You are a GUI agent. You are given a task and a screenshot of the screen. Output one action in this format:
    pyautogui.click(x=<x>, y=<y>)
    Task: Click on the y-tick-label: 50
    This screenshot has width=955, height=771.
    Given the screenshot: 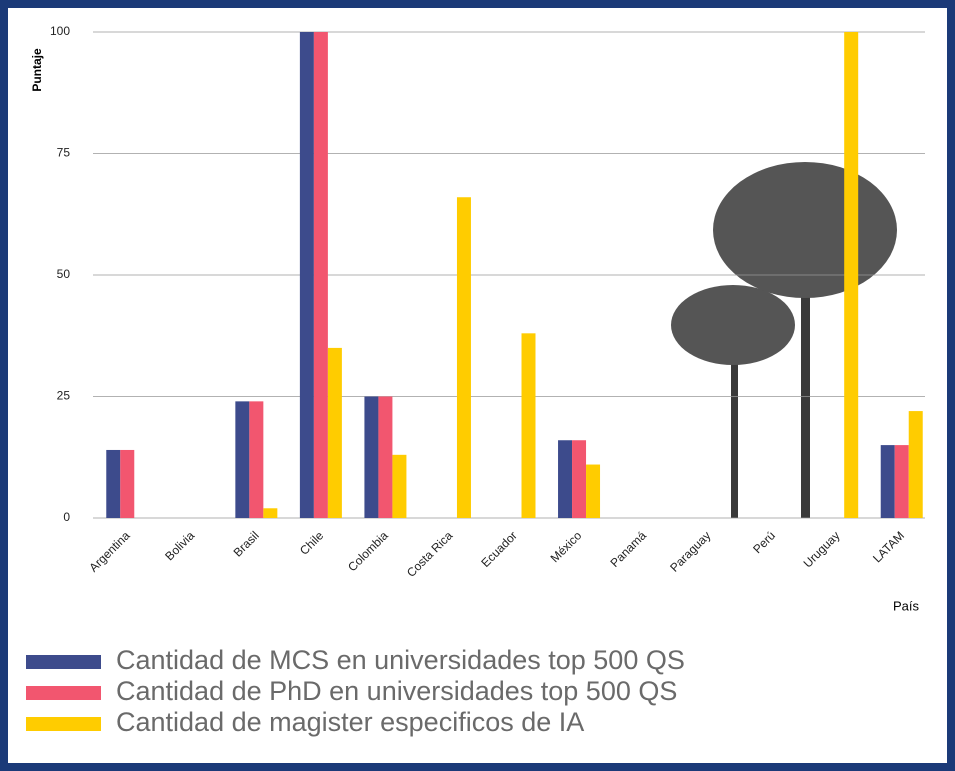 What is the action you would take?
    pyautogui.click(x=64, y=274)
    